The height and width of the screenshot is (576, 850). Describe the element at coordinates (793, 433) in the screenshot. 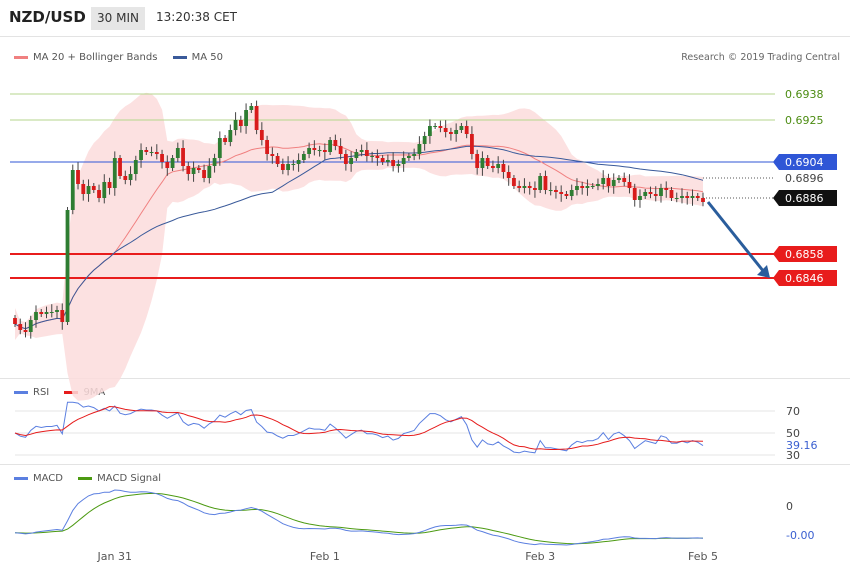

I see `rsi-tick-label: 50` at that location.